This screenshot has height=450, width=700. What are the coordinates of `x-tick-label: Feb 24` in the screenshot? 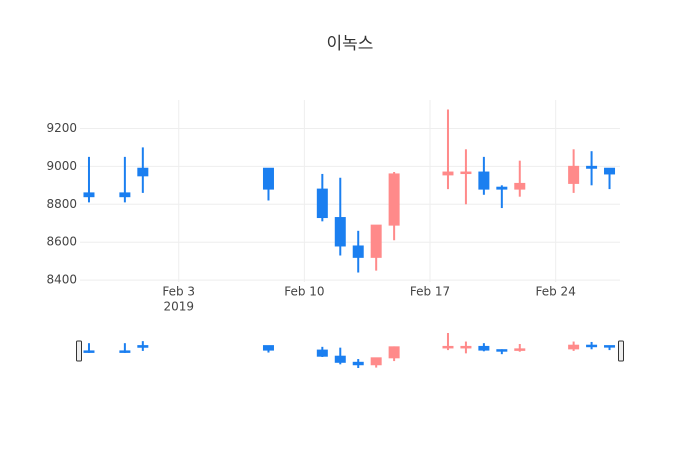 It's located at (556, 292).